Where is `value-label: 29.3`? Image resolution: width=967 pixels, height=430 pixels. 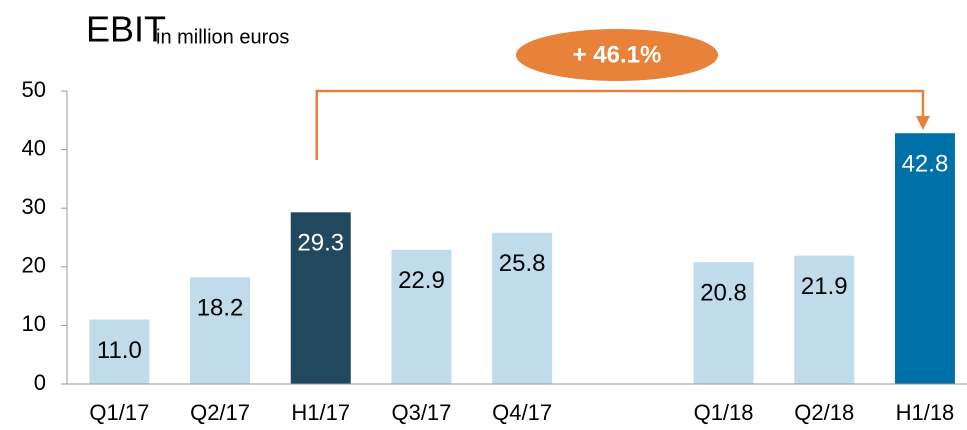 value-label: 29.3 is located at coordinates (320, 243).